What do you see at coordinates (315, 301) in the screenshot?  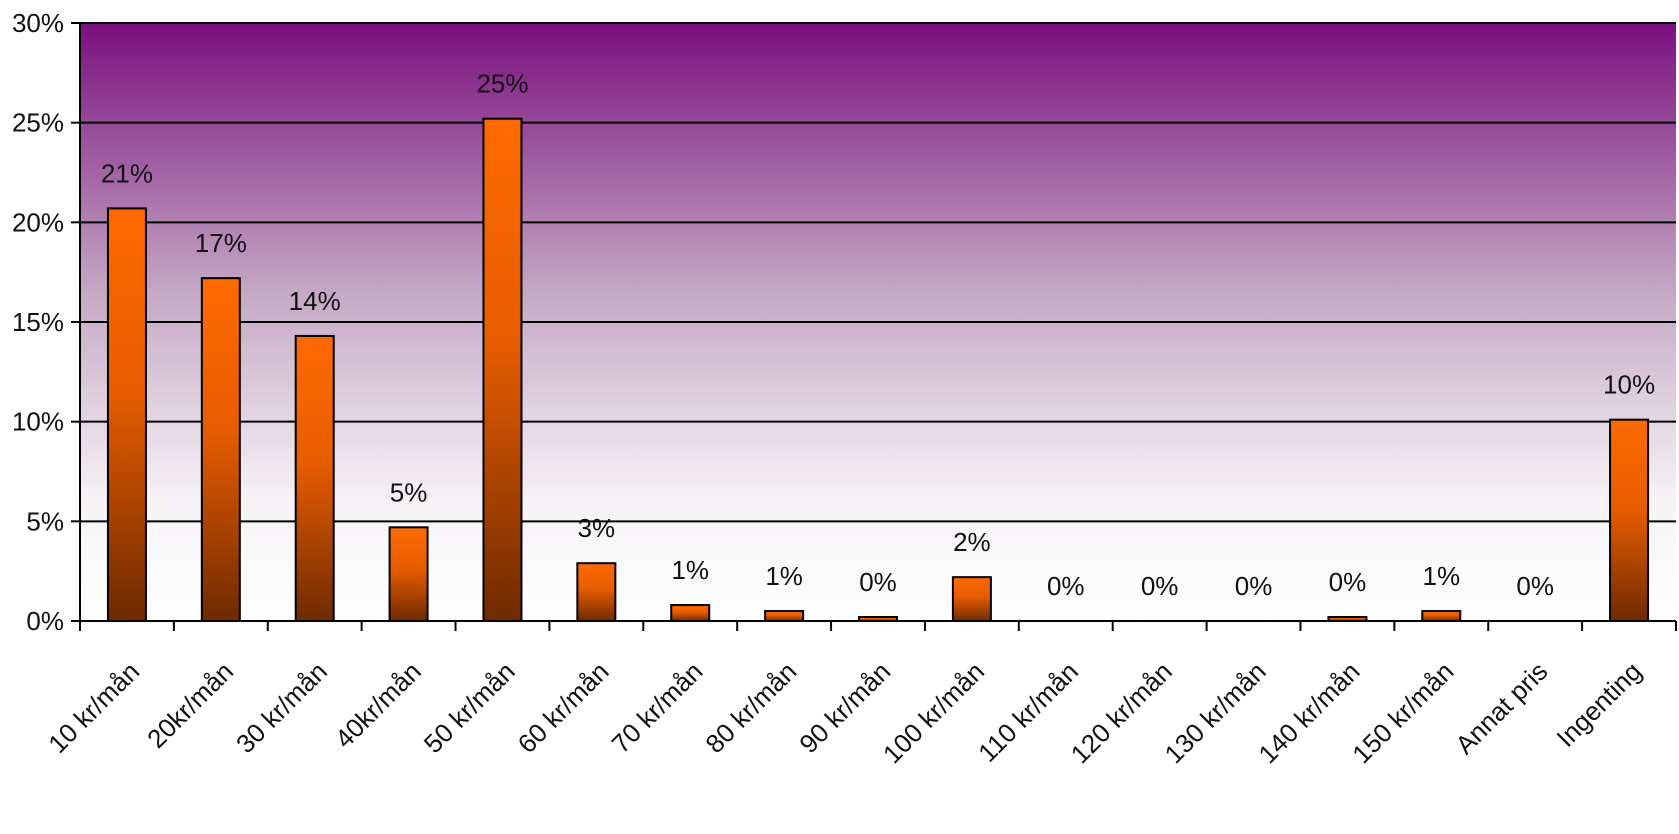 I see `data-label: 14%` at bounding box center [315, 301].